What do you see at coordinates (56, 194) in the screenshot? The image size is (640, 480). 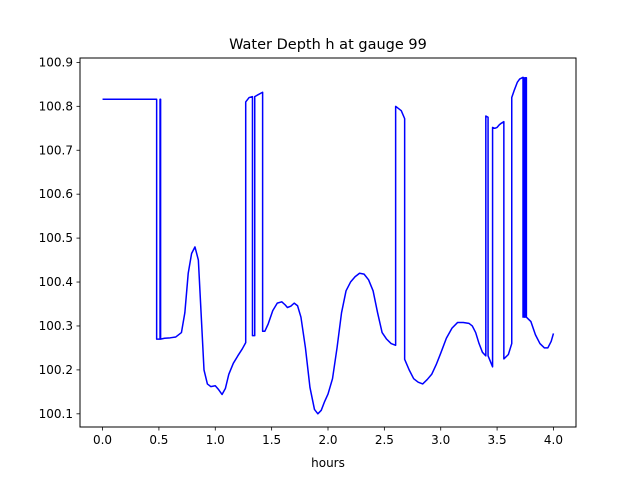 I see `y-tick-label: 100.6` at bounding box center [56, 194].